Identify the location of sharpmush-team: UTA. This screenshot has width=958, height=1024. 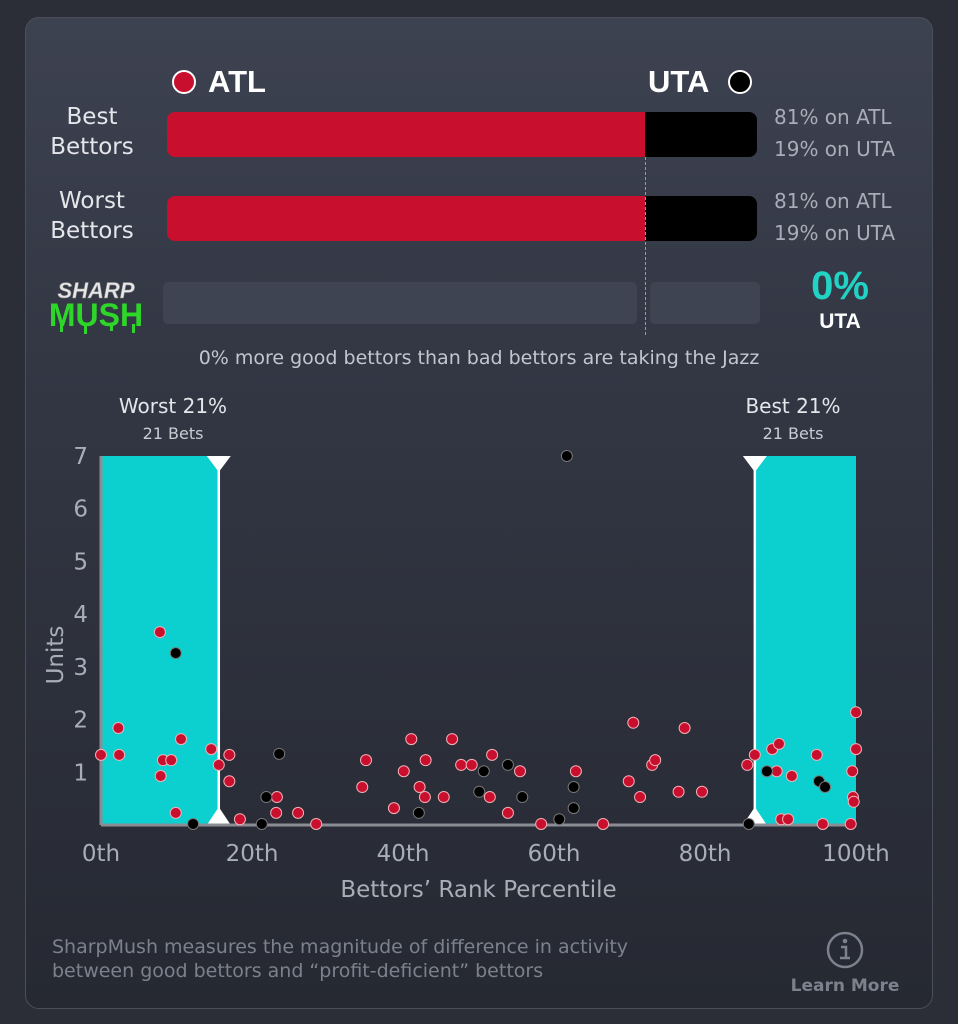
(840, 321).